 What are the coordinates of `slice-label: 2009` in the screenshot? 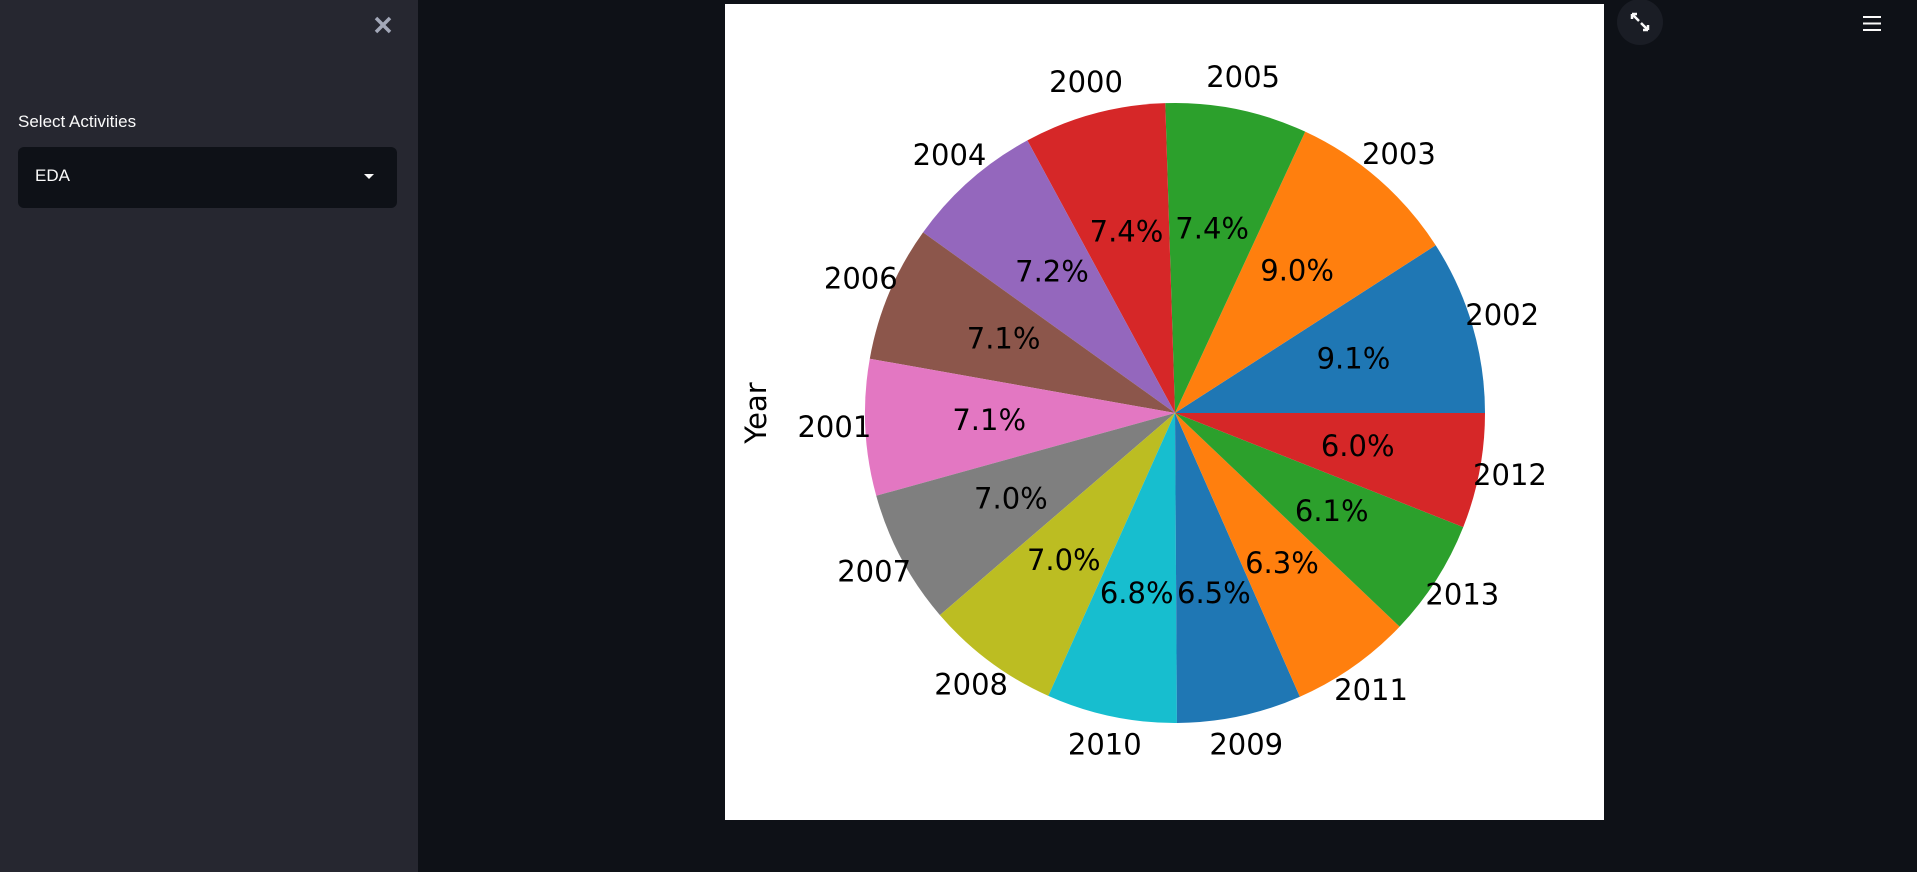 It's located at (1246, 744).